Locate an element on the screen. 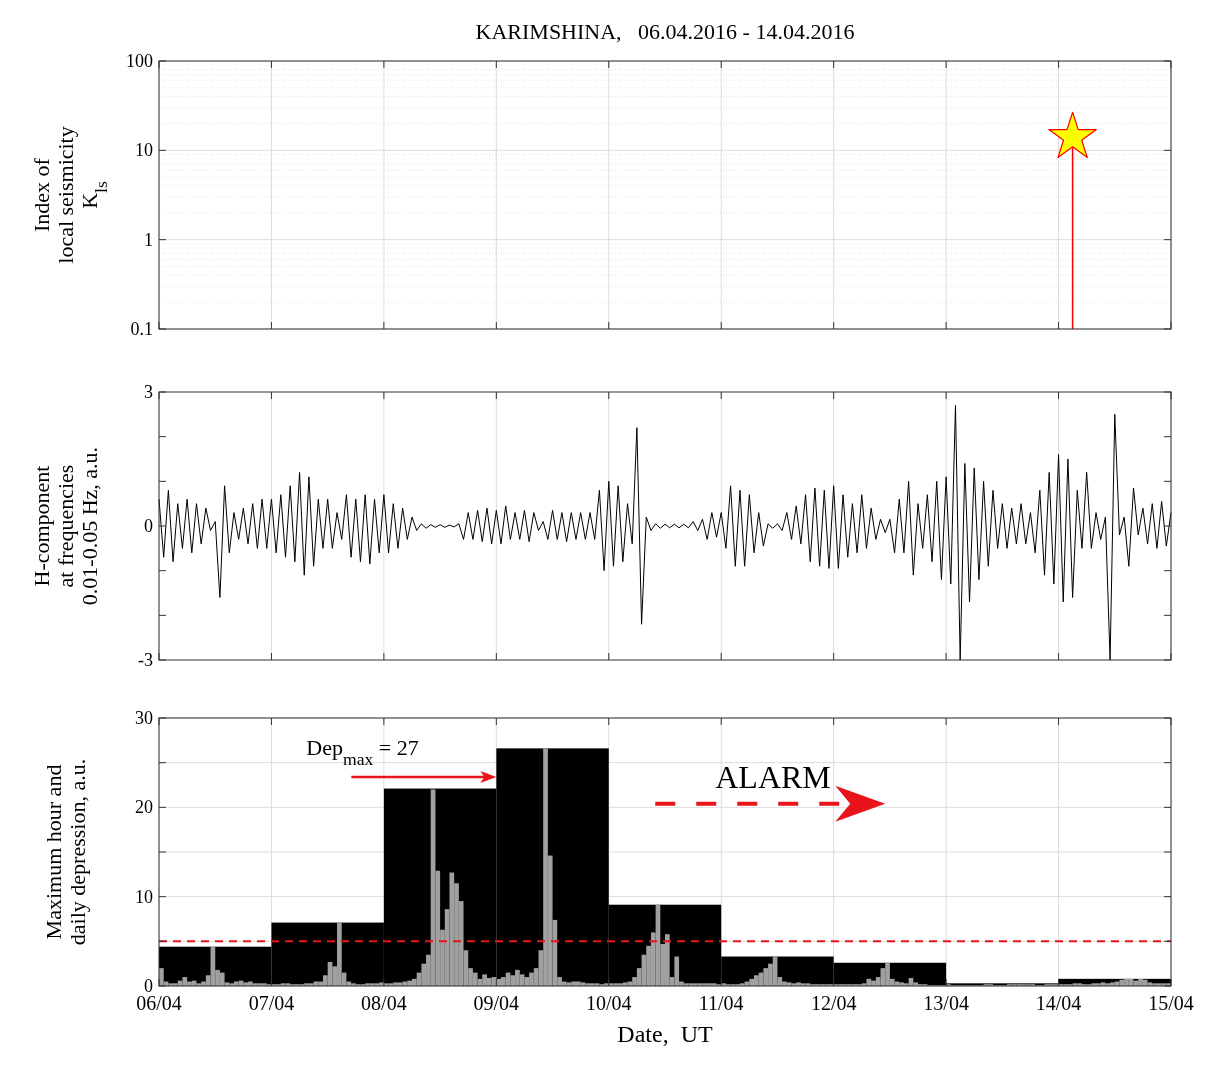  x-tick-label: 08/04 is located at coordinates (384, 1003).